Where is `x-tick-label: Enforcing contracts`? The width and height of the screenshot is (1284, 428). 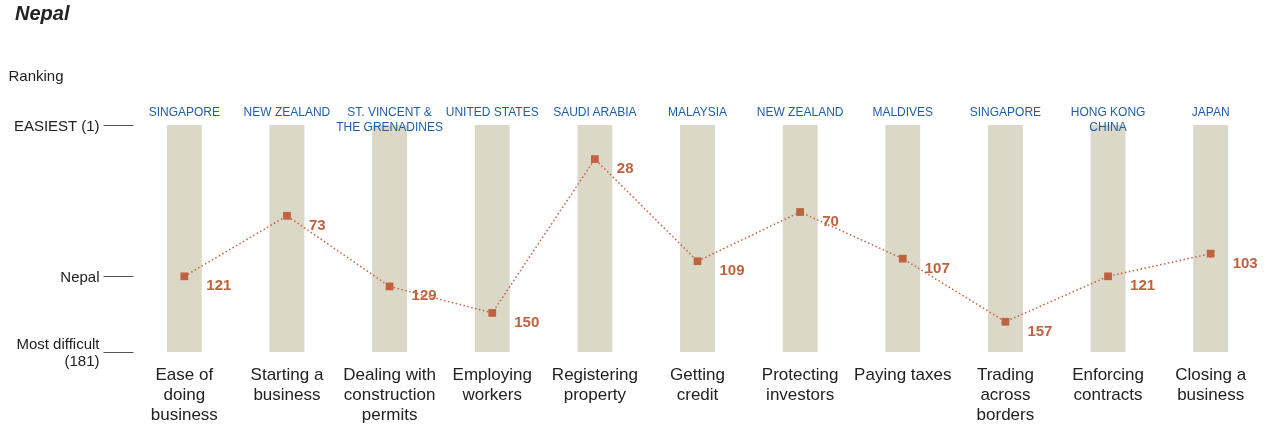 x-tick-label: Enforcing contracts is located at coordinates (1108, 384).